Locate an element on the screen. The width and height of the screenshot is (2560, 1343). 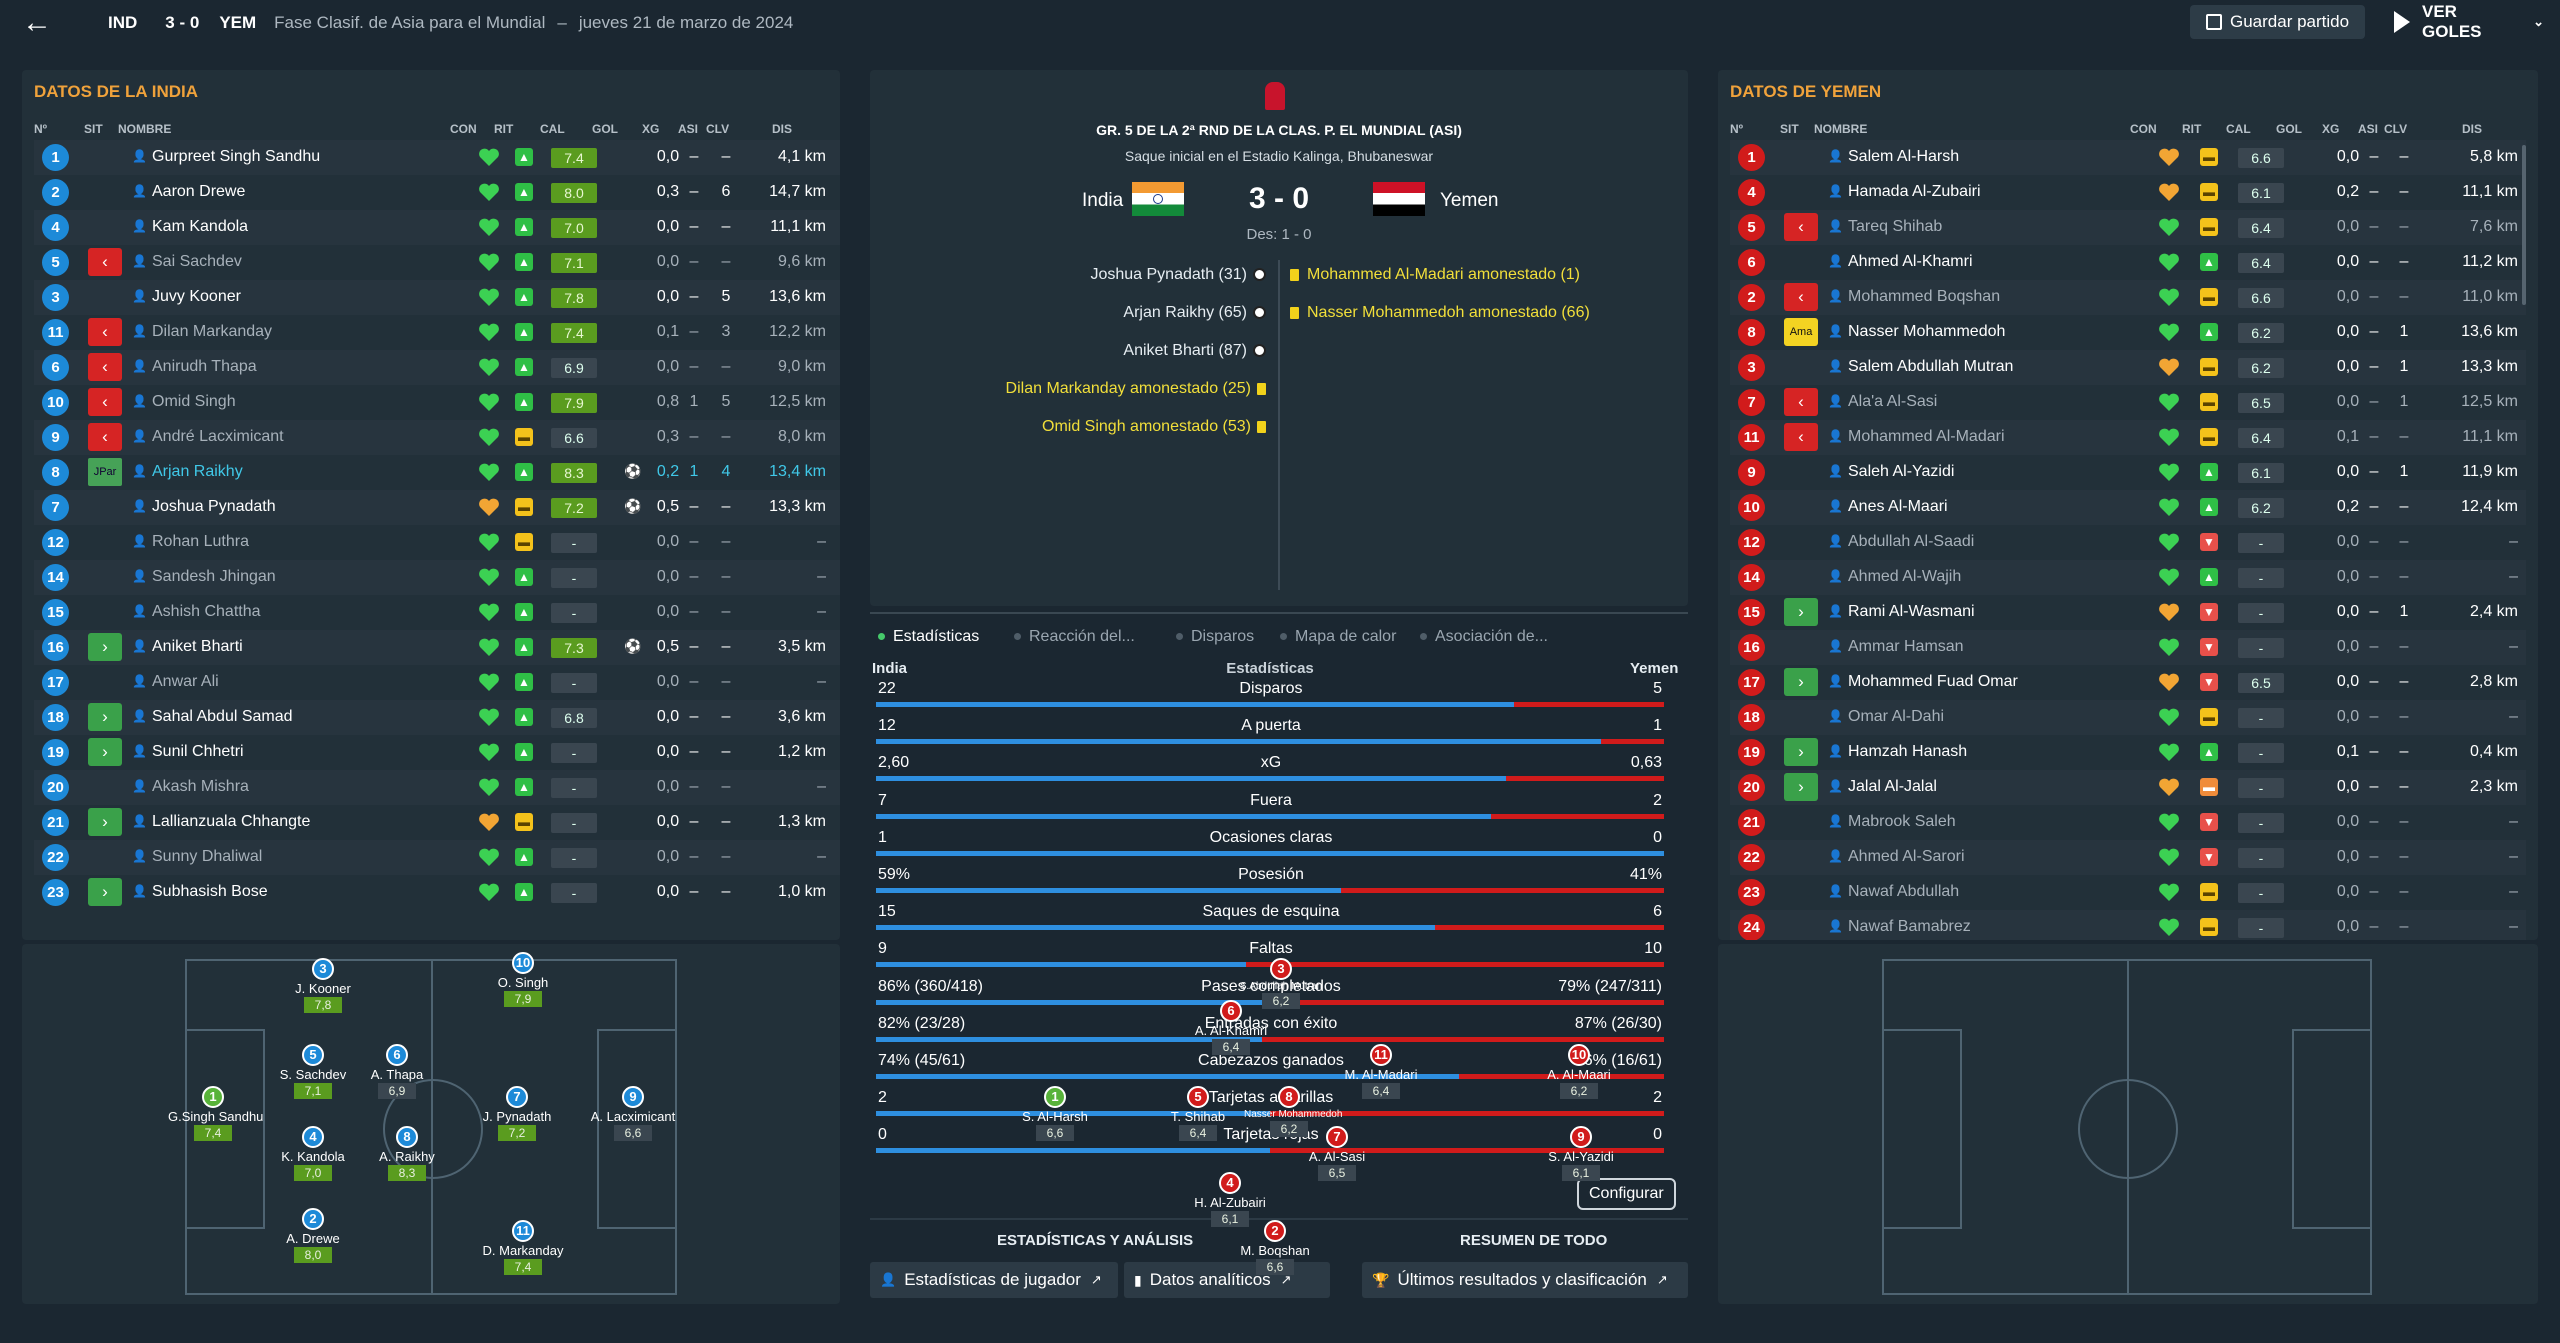
formation-player: 1 S. Al-Harsh 6,6 is located at coordinates (1055, 1113).